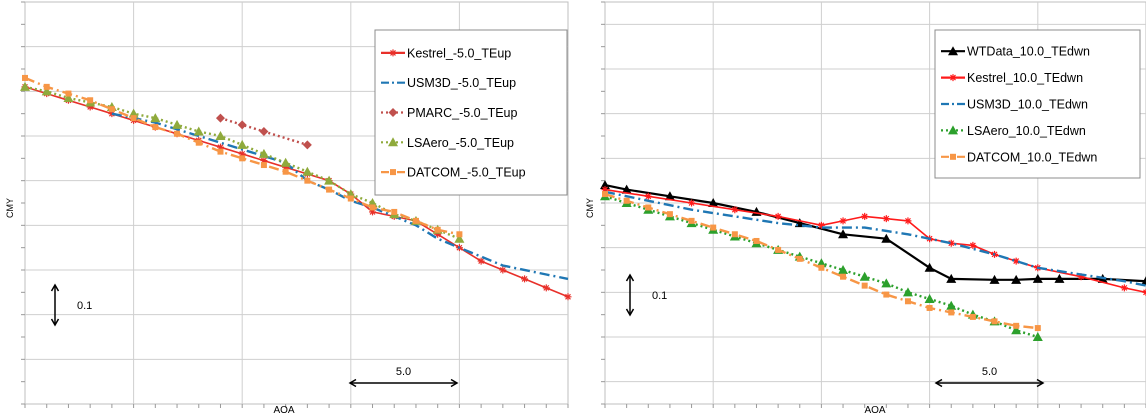 The height and width of the screenshot is (415, 1146). I want to click on legend-label: Kestrel_10.0_TEdwn, so click(1025, 78).